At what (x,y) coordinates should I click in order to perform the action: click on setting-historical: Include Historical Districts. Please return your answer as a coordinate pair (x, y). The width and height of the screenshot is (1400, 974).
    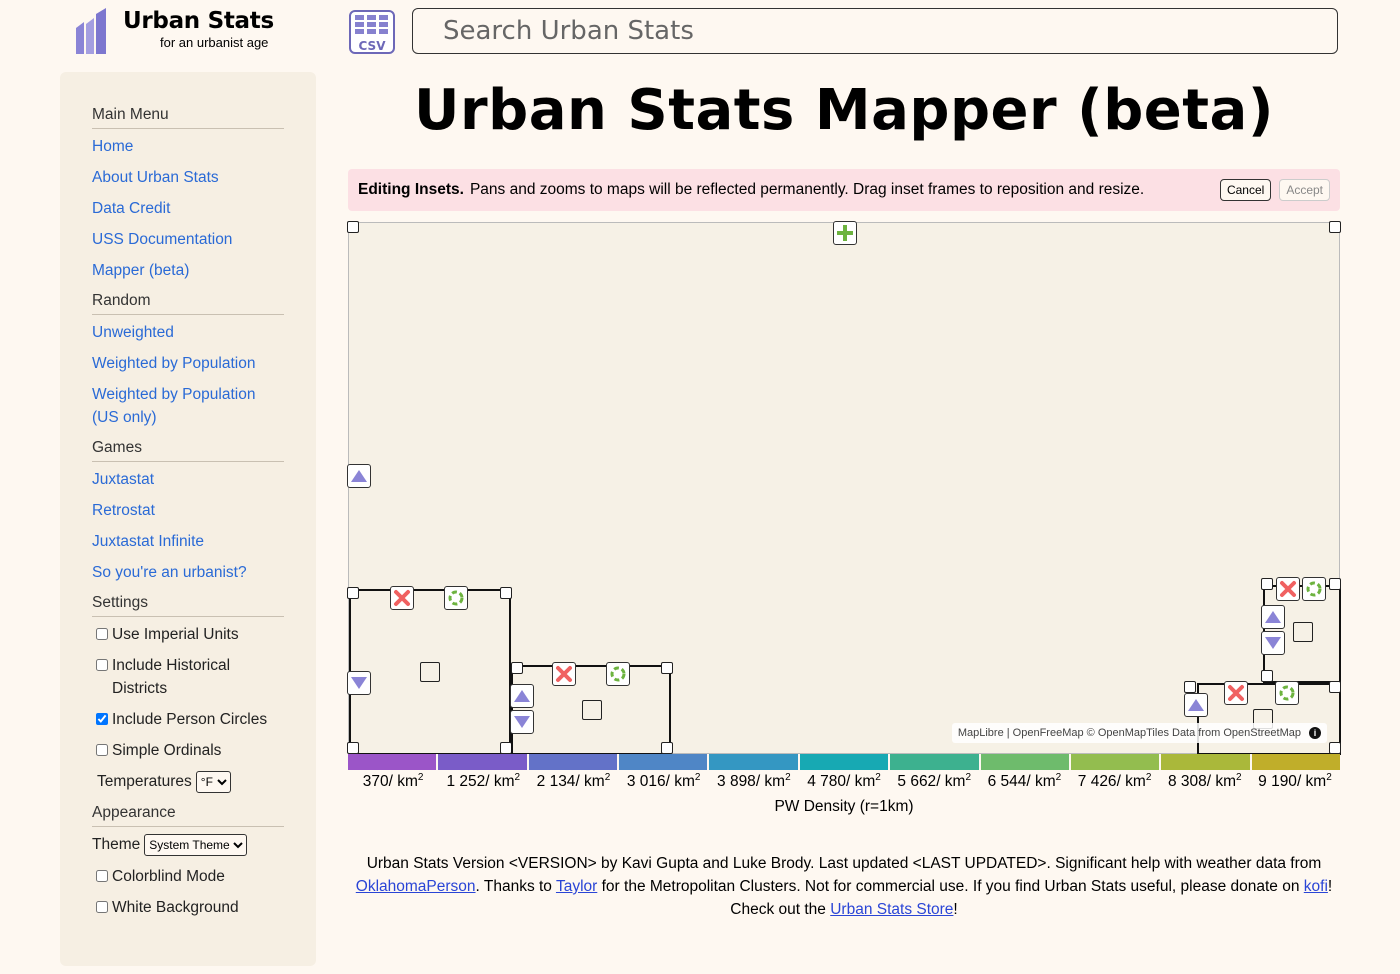
    Looking at the image, I should click on (188, 677).